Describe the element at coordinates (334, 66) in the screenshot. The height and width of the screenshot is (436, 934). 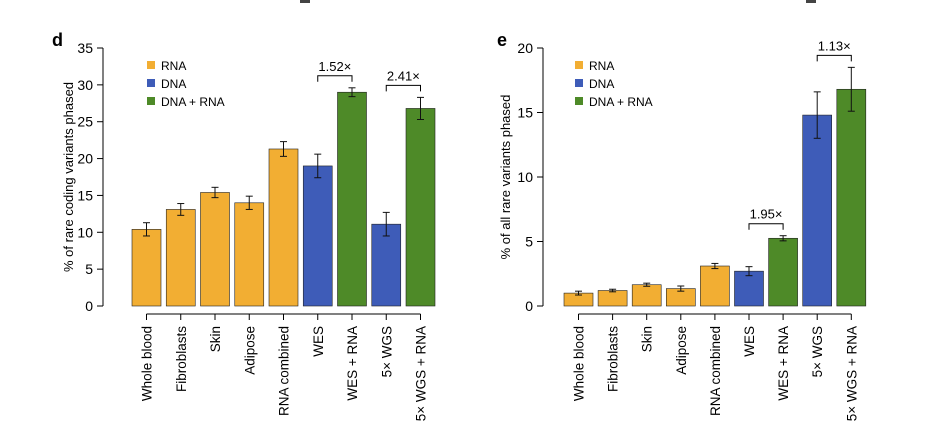
I see `comparison-label: 1.52×` at that location.